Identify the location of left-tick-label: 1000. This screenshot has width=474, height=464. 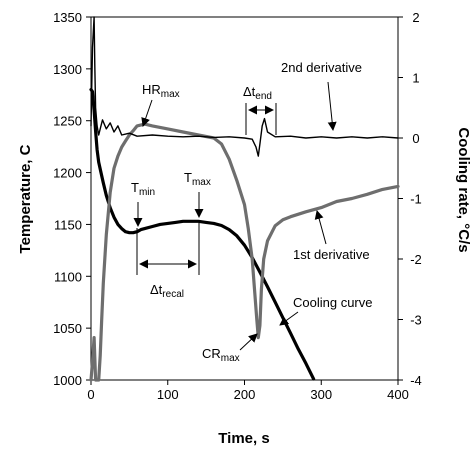
(67, 380).